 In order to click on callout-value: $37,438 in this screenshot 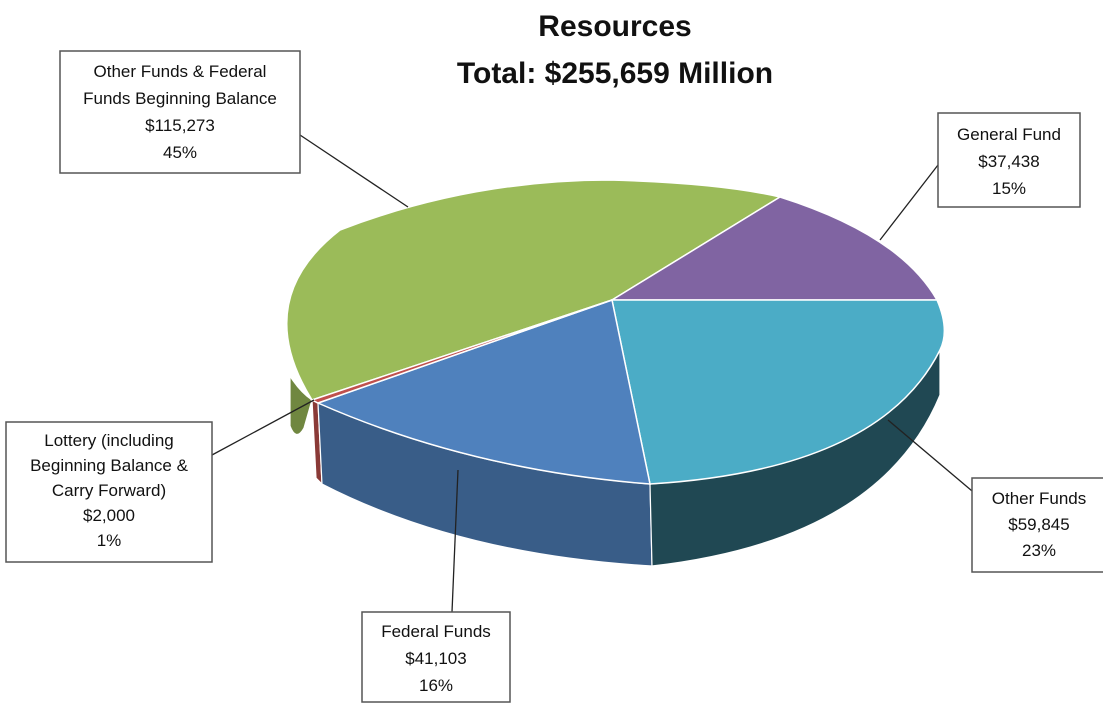, I will do `click(1008, 161)`.